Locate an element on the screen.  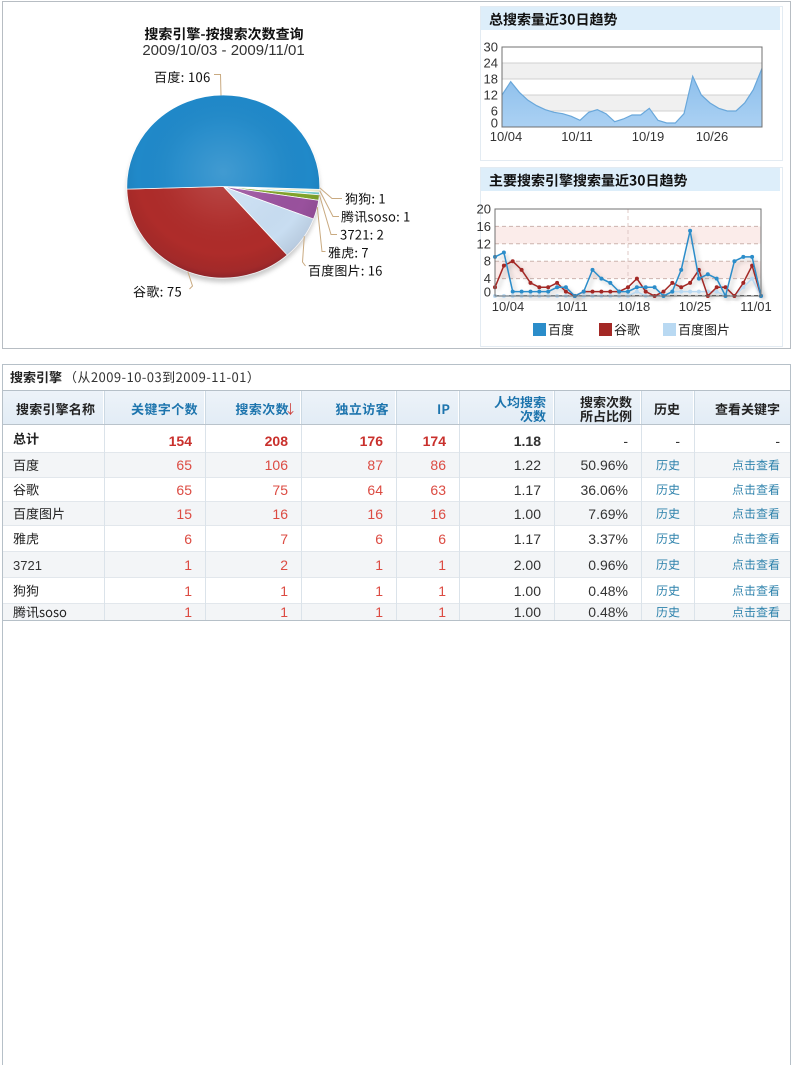
svg-text: 24 is located at coordinates (491, 63).